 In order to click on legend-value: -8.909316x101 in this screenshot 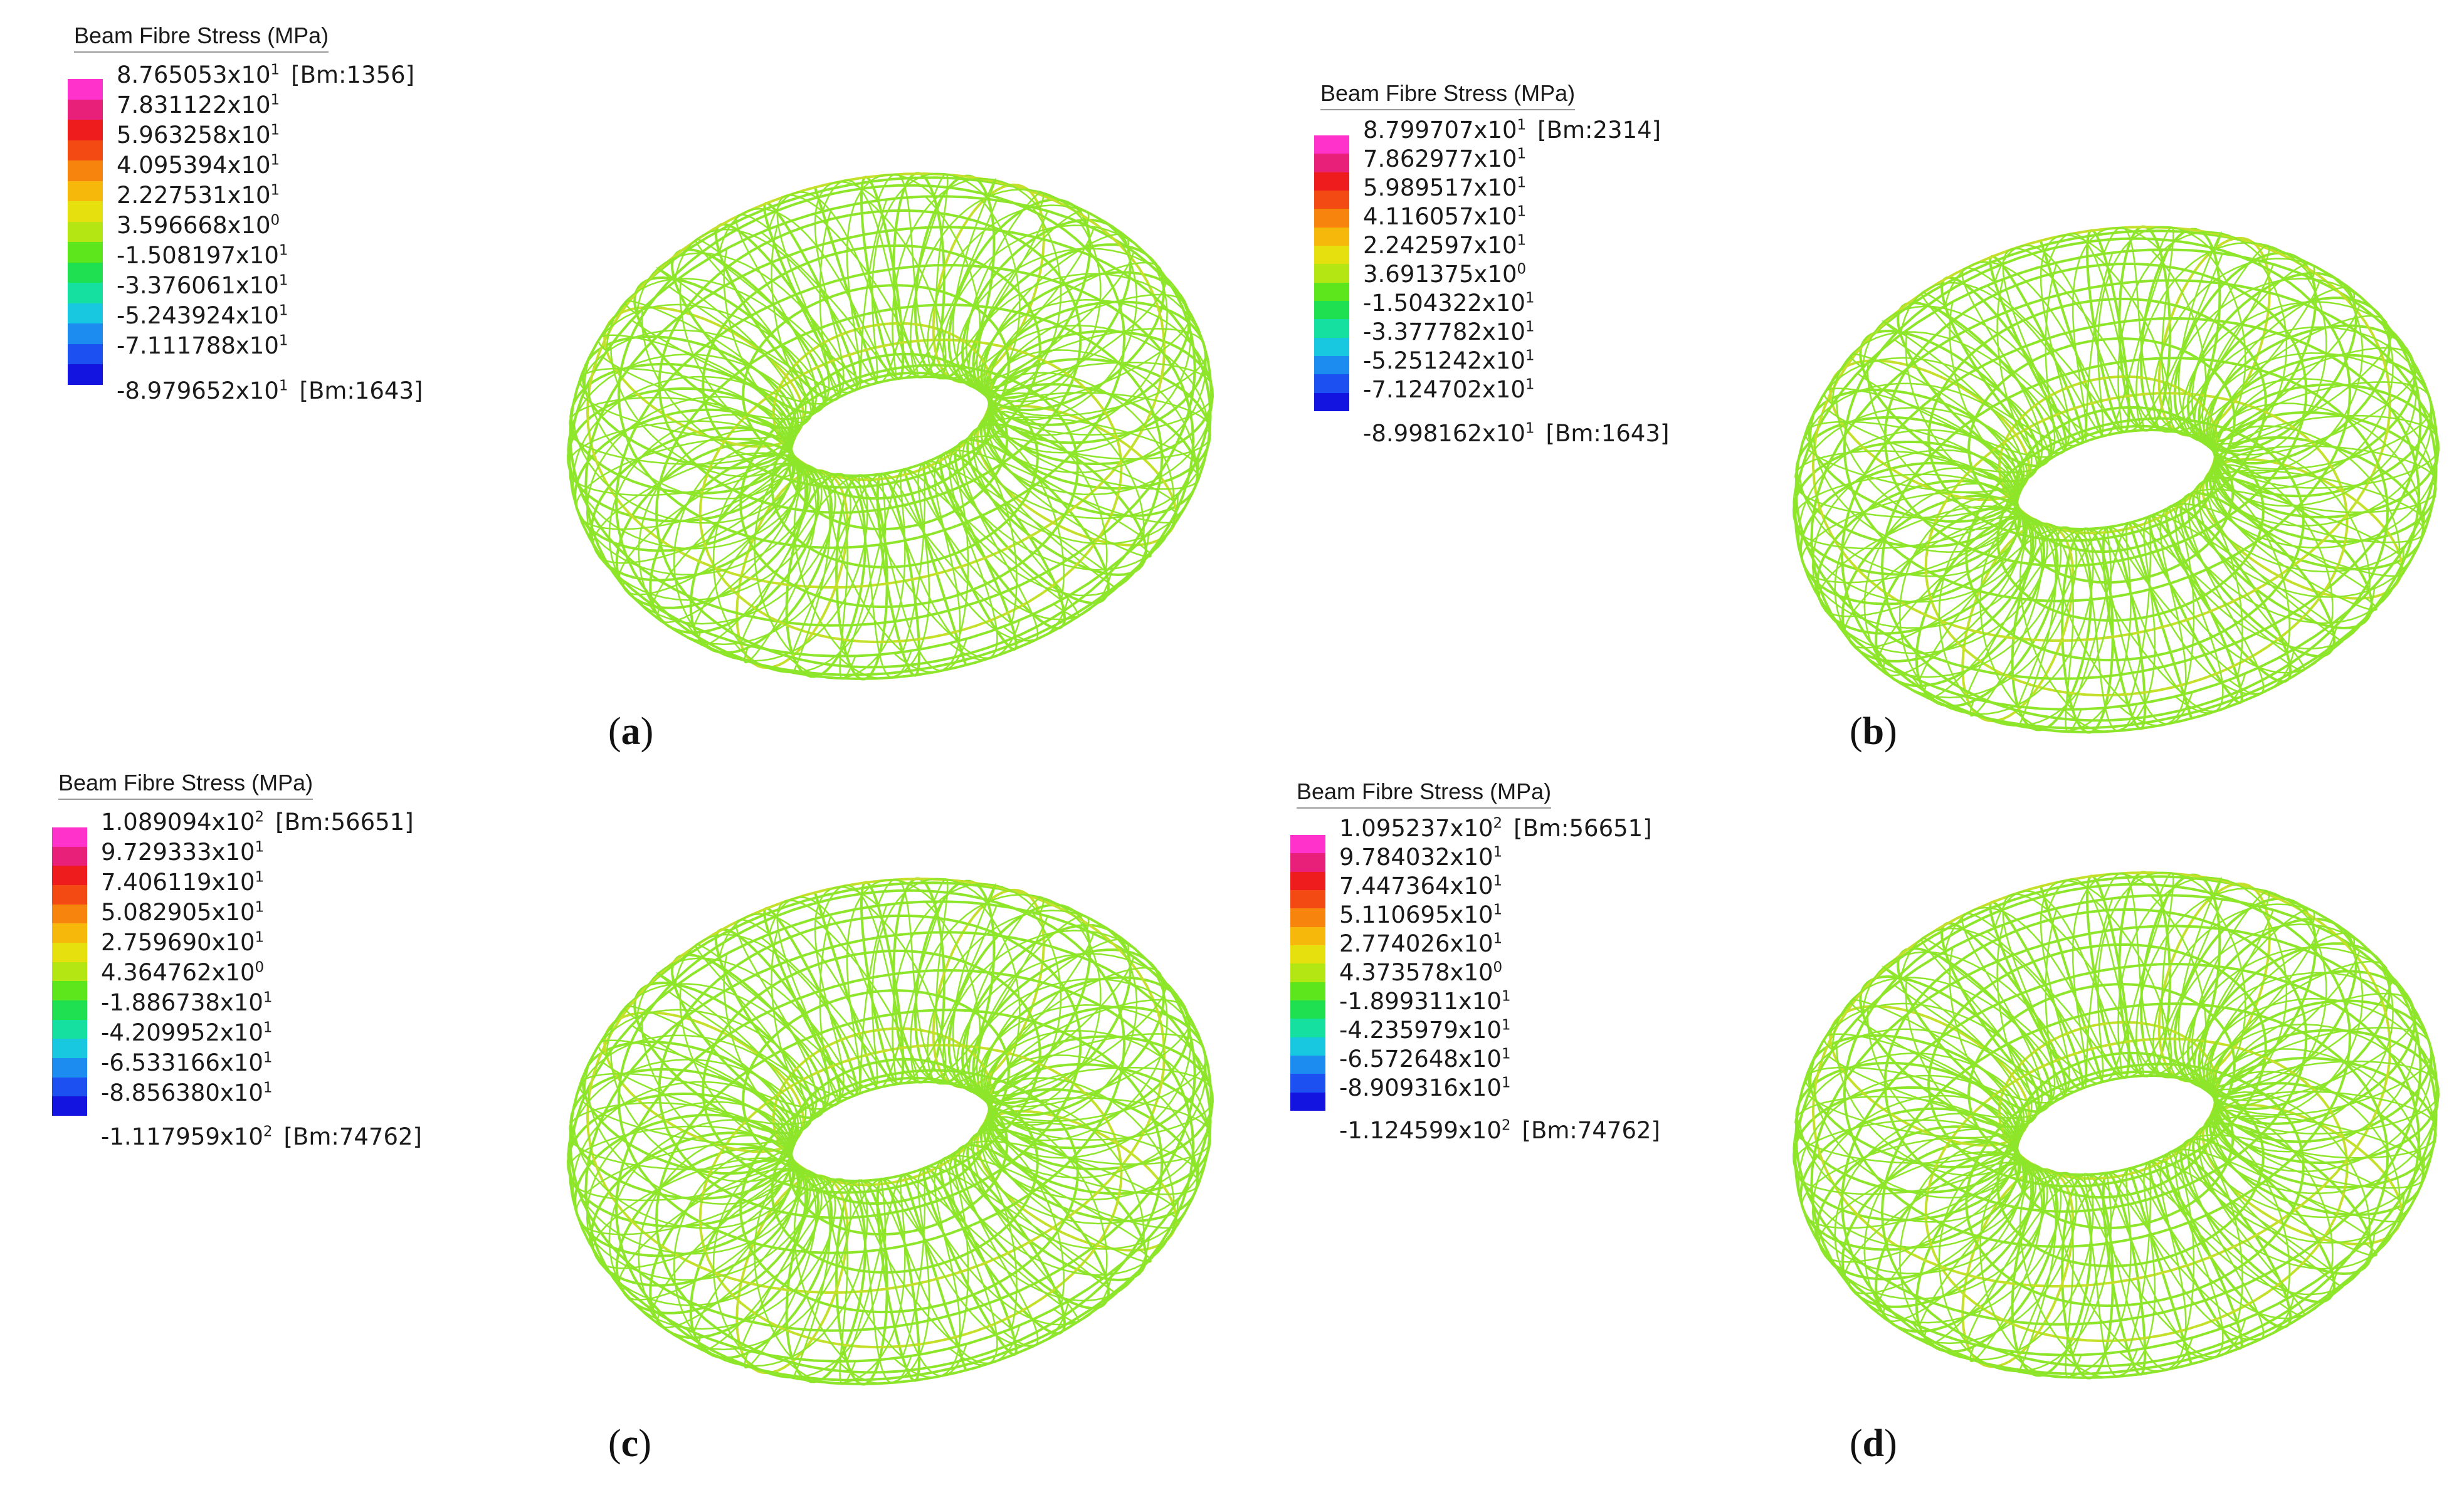, I will do `click(1425, 1088)`.